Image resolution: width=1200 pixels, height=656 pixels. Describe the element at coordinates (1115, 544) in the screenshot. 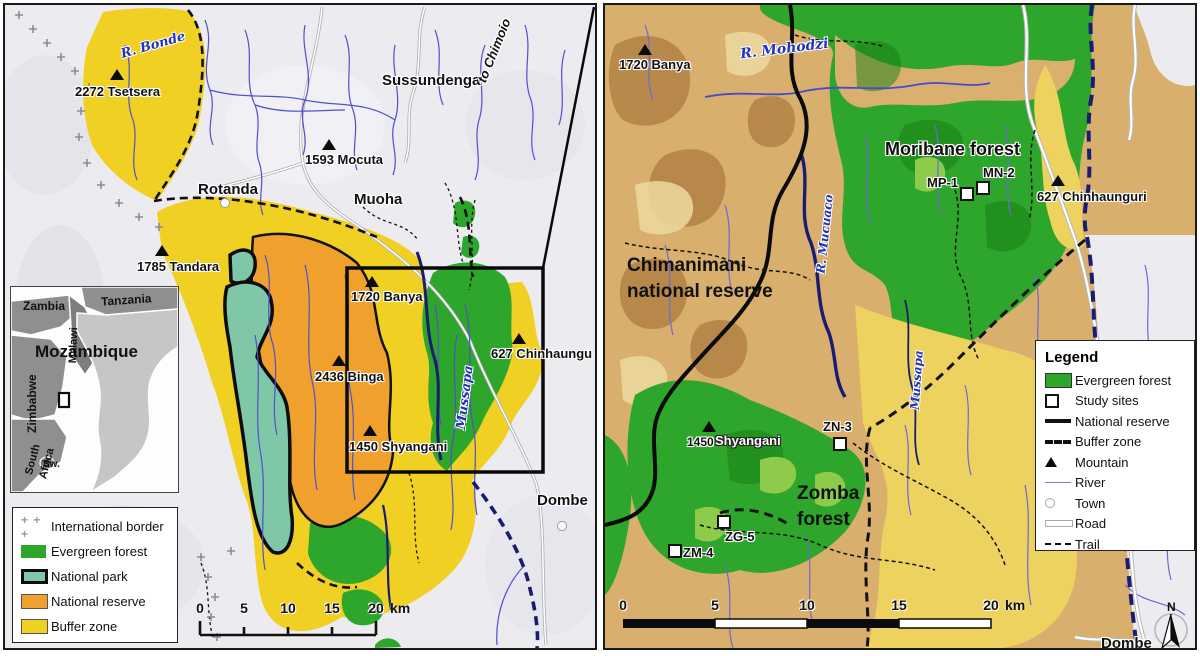

I see `legend-item-trail: Trail` at that location.